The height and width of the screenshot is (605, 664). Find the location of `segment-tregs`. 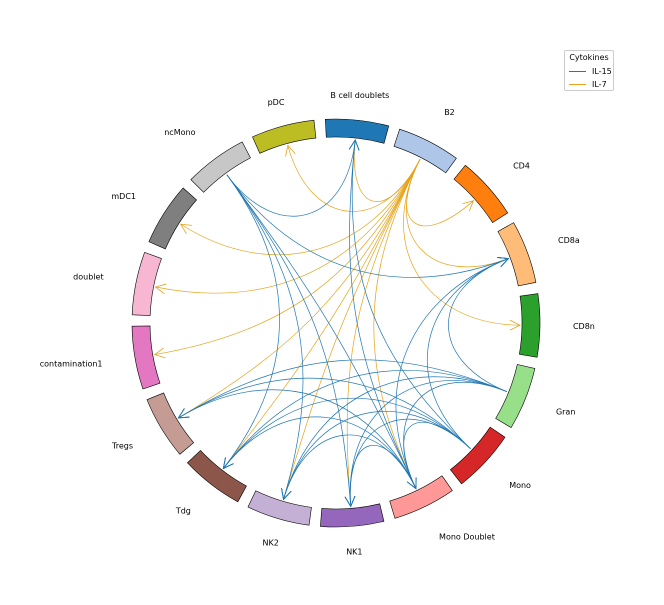

segment-tregs is located at coordinates (170, 423).